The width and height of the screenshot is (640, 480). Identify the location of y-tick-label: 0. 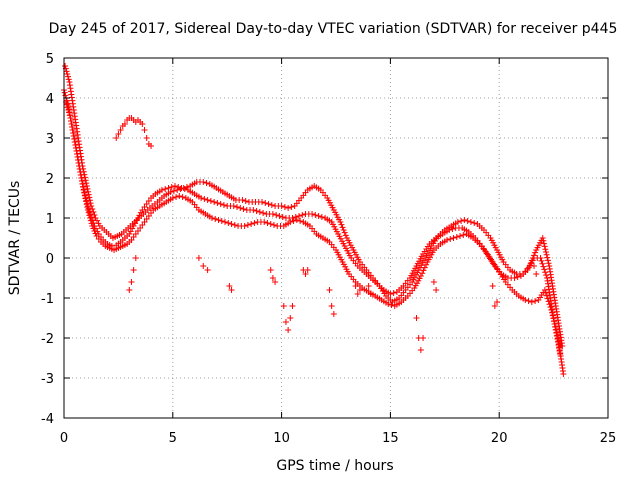
(50, 259).